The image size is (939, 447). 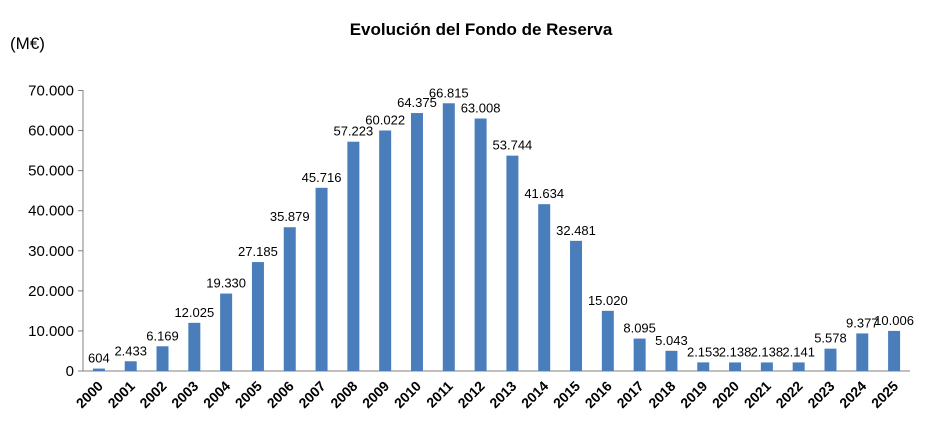 I want to click on bar-2018, so click(x=671, y=360).